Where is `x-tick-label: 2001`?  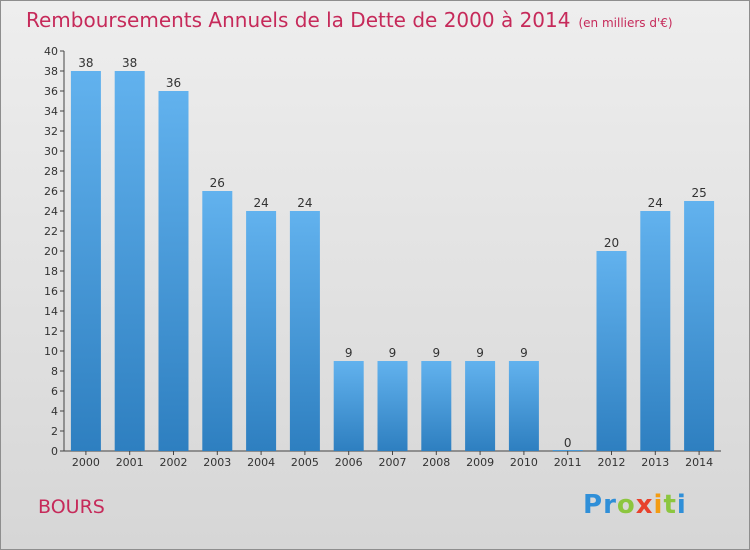
x-tick-label: 2001 is located at coordinates (130, 462).